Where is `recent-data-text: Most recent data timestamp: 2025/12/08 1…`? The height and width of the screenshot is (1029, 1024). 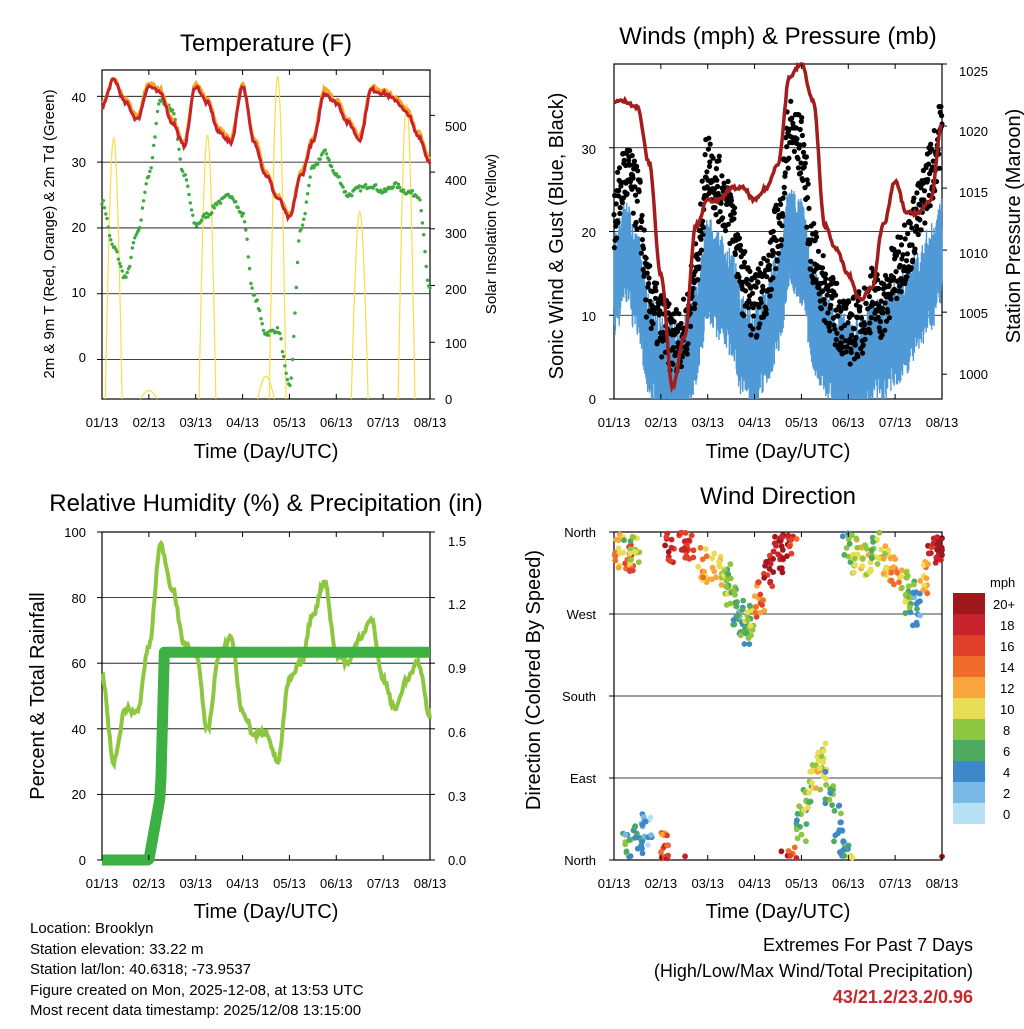 recent-data-text: Most recent data timestamp: 2025/12/08 1… is located at coordinates (196, 1010).